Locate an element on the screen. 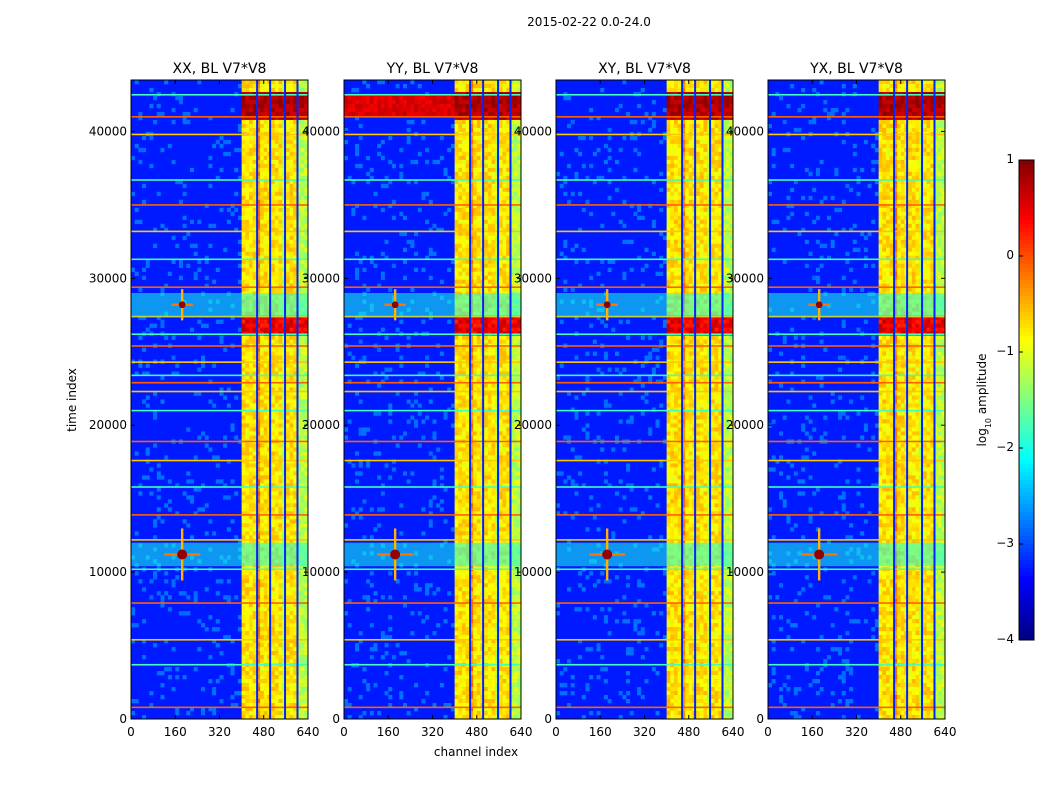 This screenshot has width=1050, height=800. flagged-time-row is located at coordinates (219, 117).